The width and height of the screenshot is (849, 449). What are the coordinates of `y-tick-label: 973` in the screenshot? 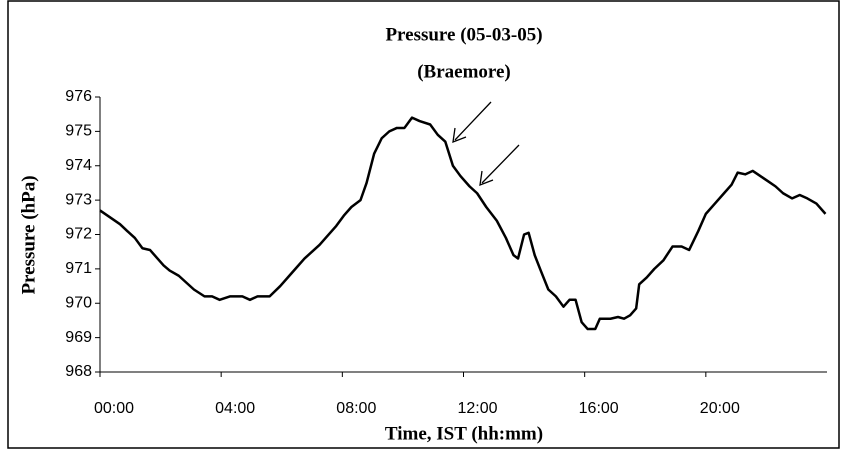 It's located at (78, 199).